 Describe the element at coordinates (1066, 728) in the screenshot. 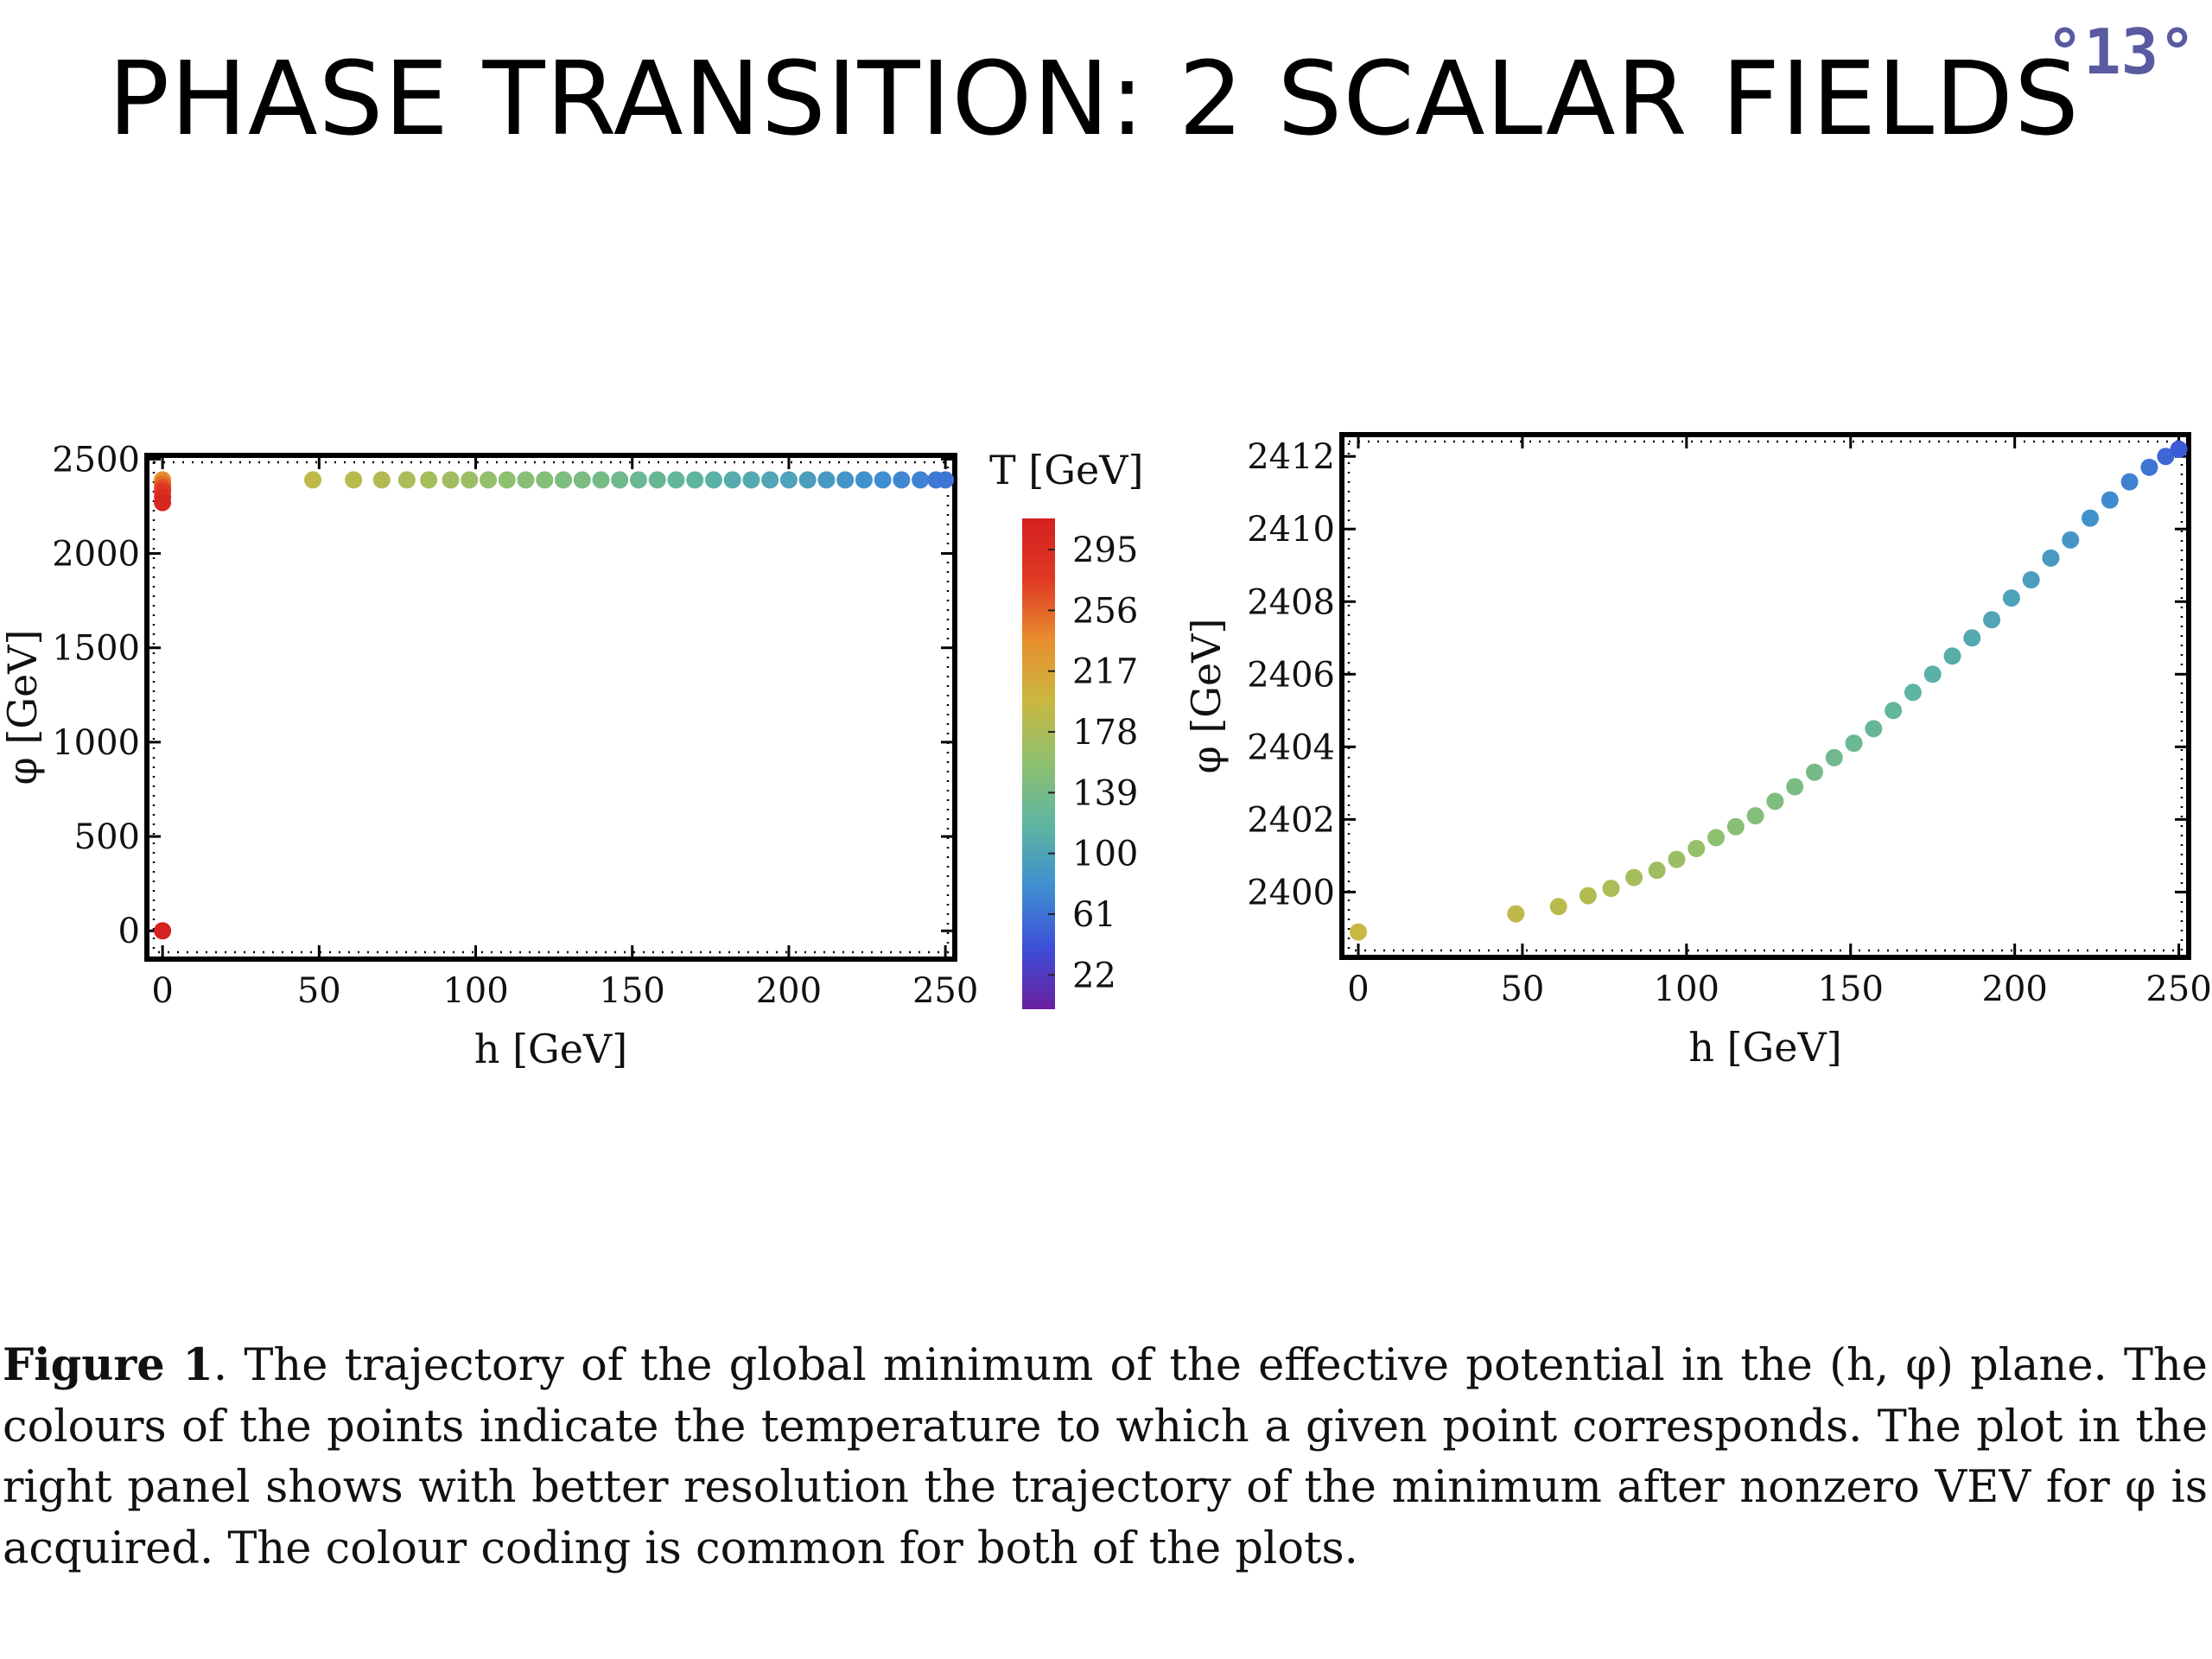

I see `colorbar: 22 61 100 139 178 217 256 295 T [GeV]` at that location.